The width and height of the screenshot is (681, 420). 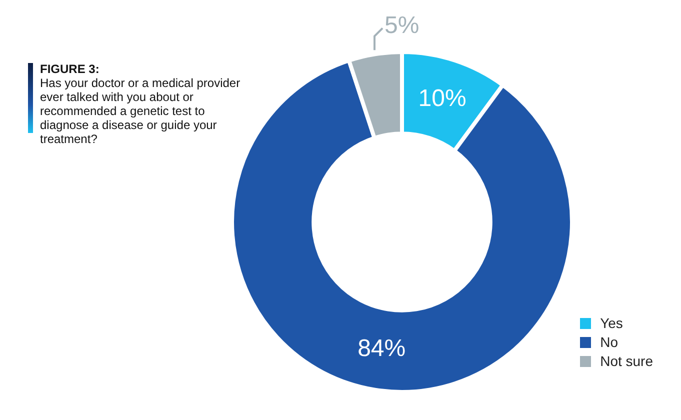 I want to click on legend-label: Yes, so click(x=611, y=323).